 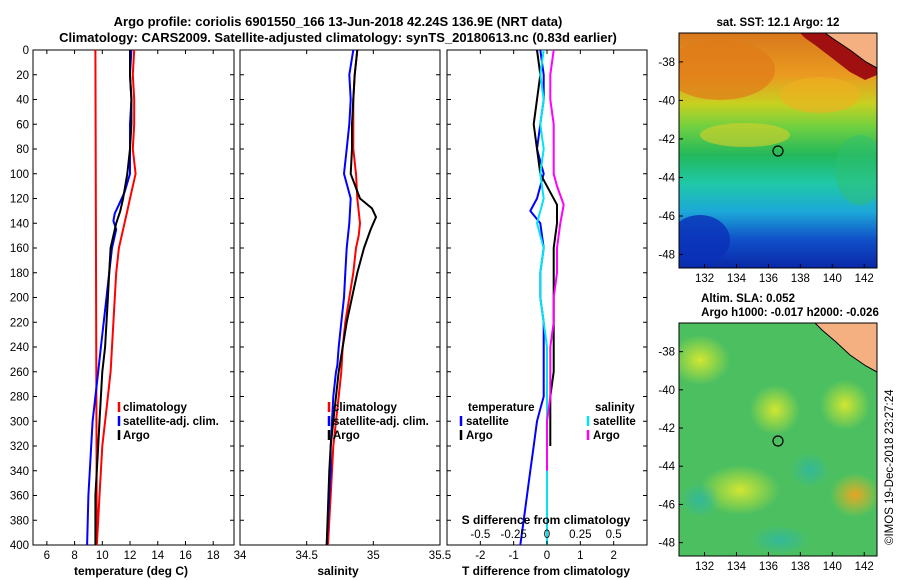 I want to click on legend-label-s-satellite: satellite, so click(x=614, y=422).